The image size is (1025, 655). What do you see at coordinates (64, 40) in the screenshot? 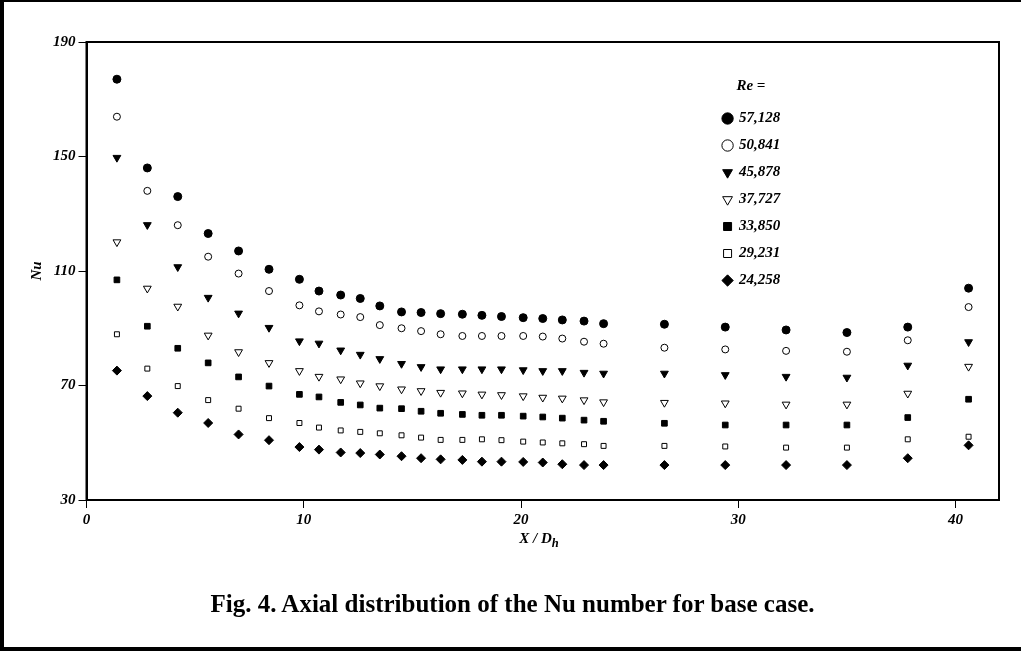
I see `y-tick-label: 190` at bounding box center [64, 40].